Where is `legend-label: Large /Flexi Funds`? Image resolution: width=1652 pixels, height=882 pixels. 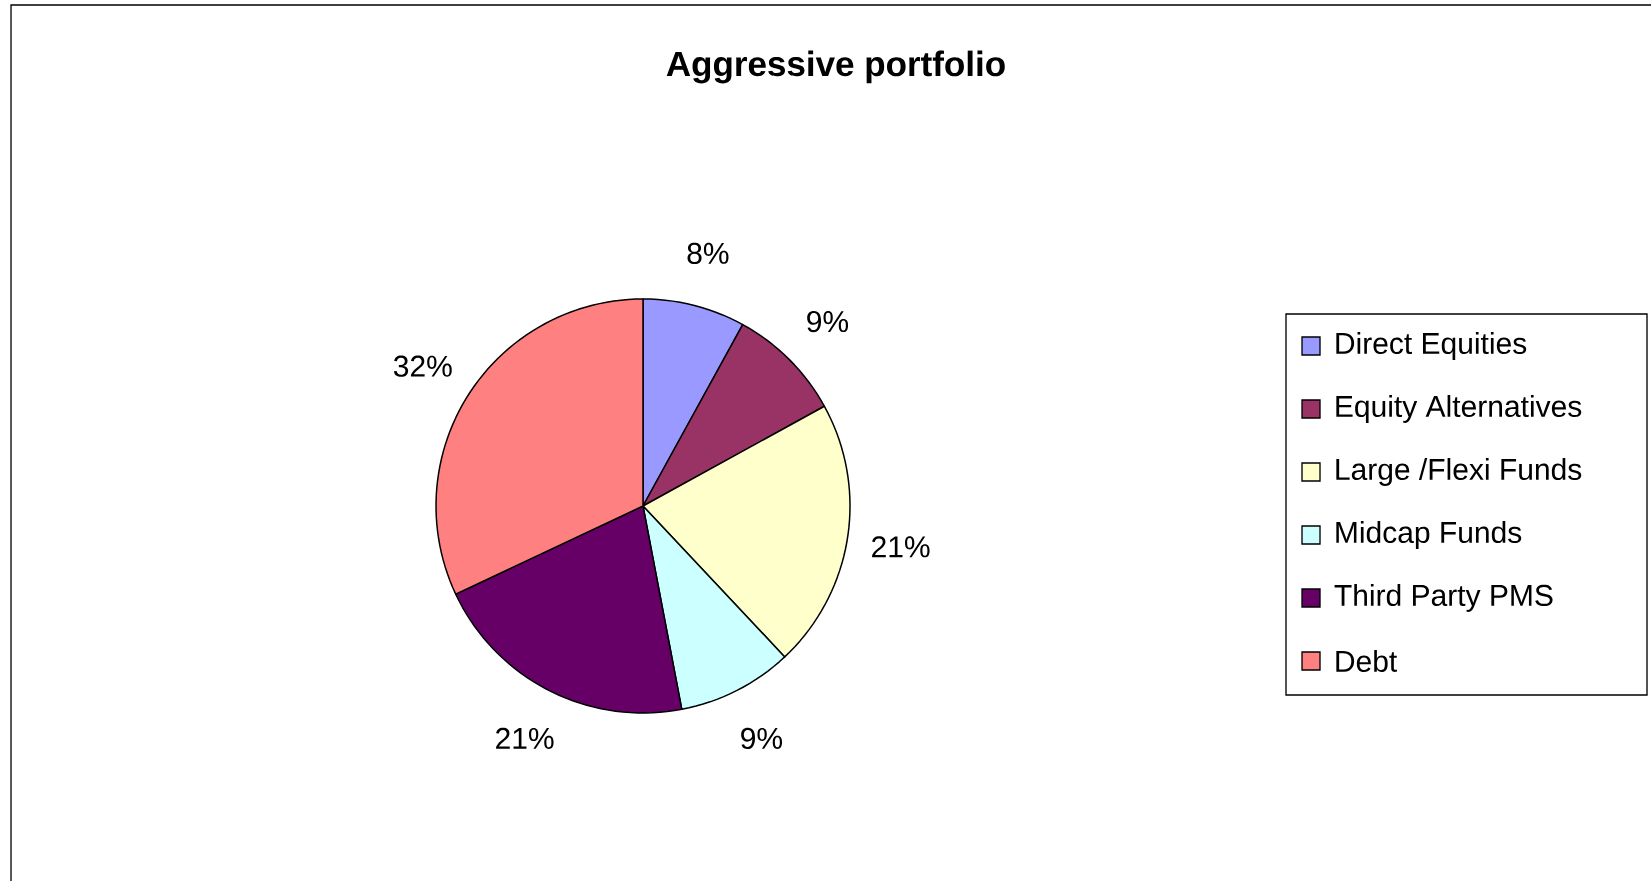
legend-label: Large /Flexi Funds is located at coordinates (1459, 472).